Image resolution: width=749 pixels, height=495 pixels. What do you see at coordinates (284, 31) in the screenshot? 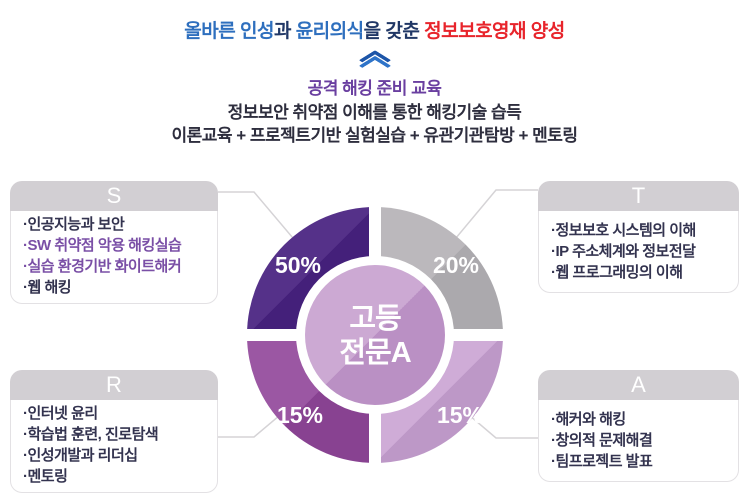
I see `title-segment: 과` at bounding box center [284, 31].